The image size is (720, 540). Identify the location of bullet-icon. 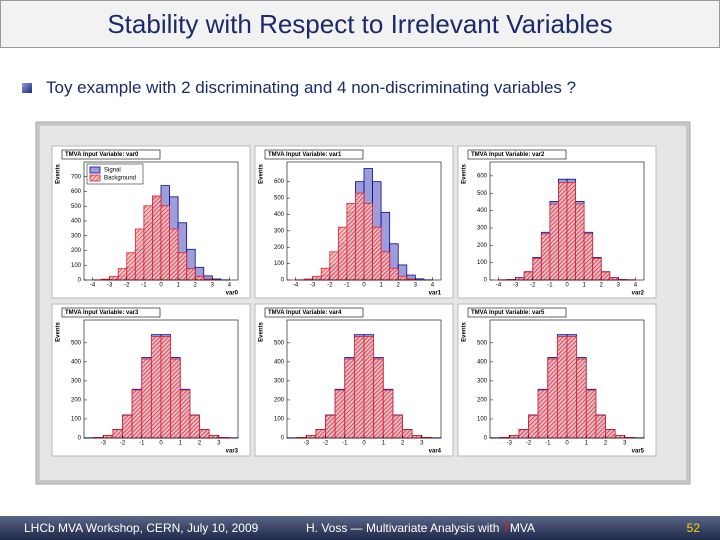
(27, 88).